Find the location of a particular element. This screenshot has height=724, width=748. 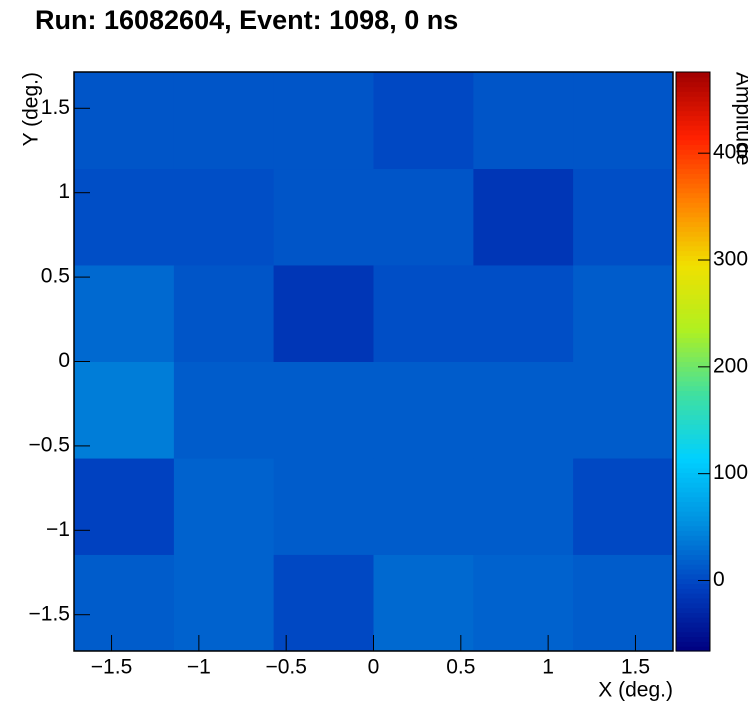

colorbar-tick-label: 400 is located at coordinates (730, 152).